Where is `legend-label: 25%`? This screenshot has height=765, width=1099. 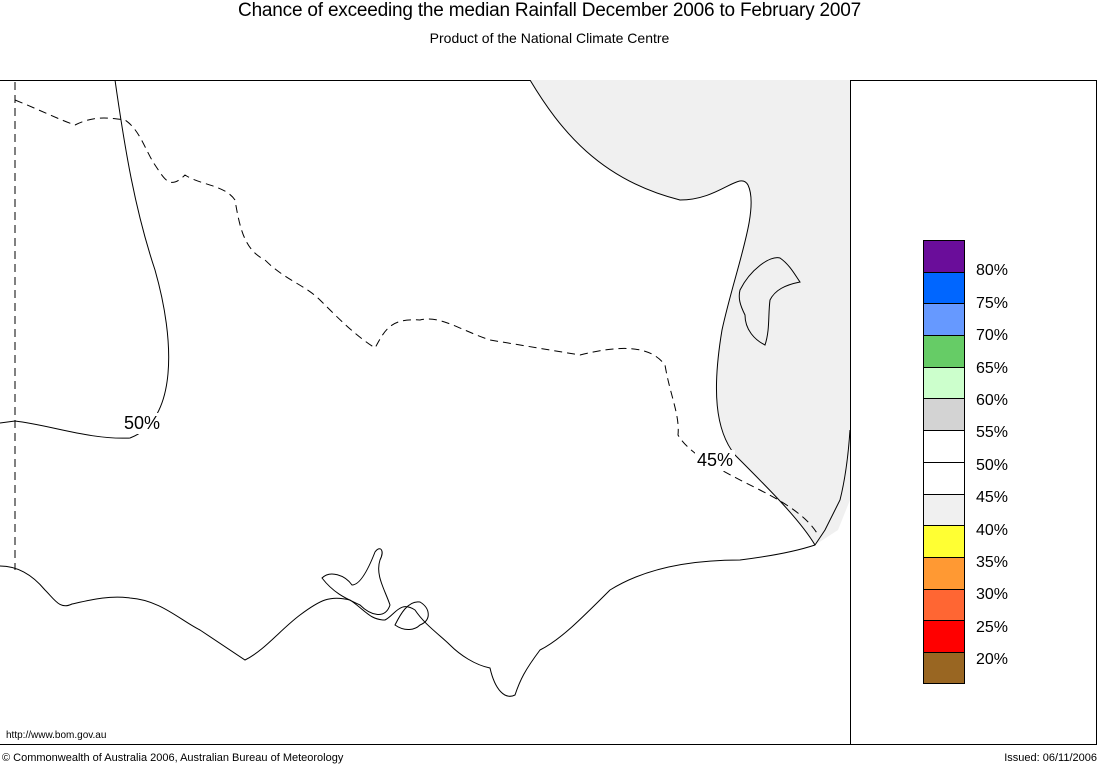 legend-label: 25% is located at coordinates (992, 627).